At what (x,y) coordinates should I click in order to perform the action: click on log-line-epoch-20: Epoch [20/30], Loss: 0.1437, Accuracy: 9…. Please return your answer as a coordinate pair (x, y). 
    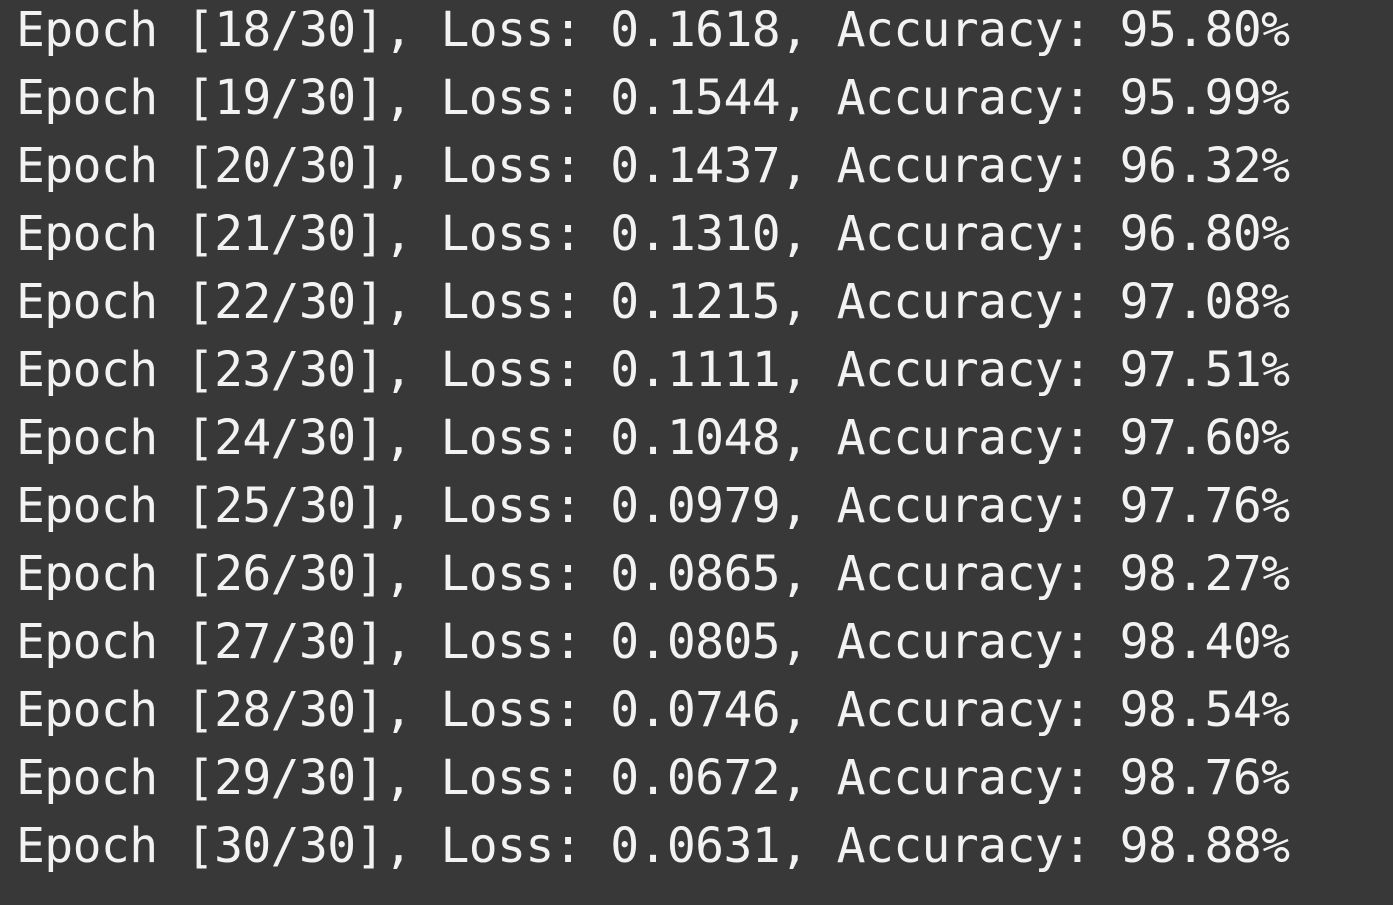
    Looking at the image, I should click on (653, 166).